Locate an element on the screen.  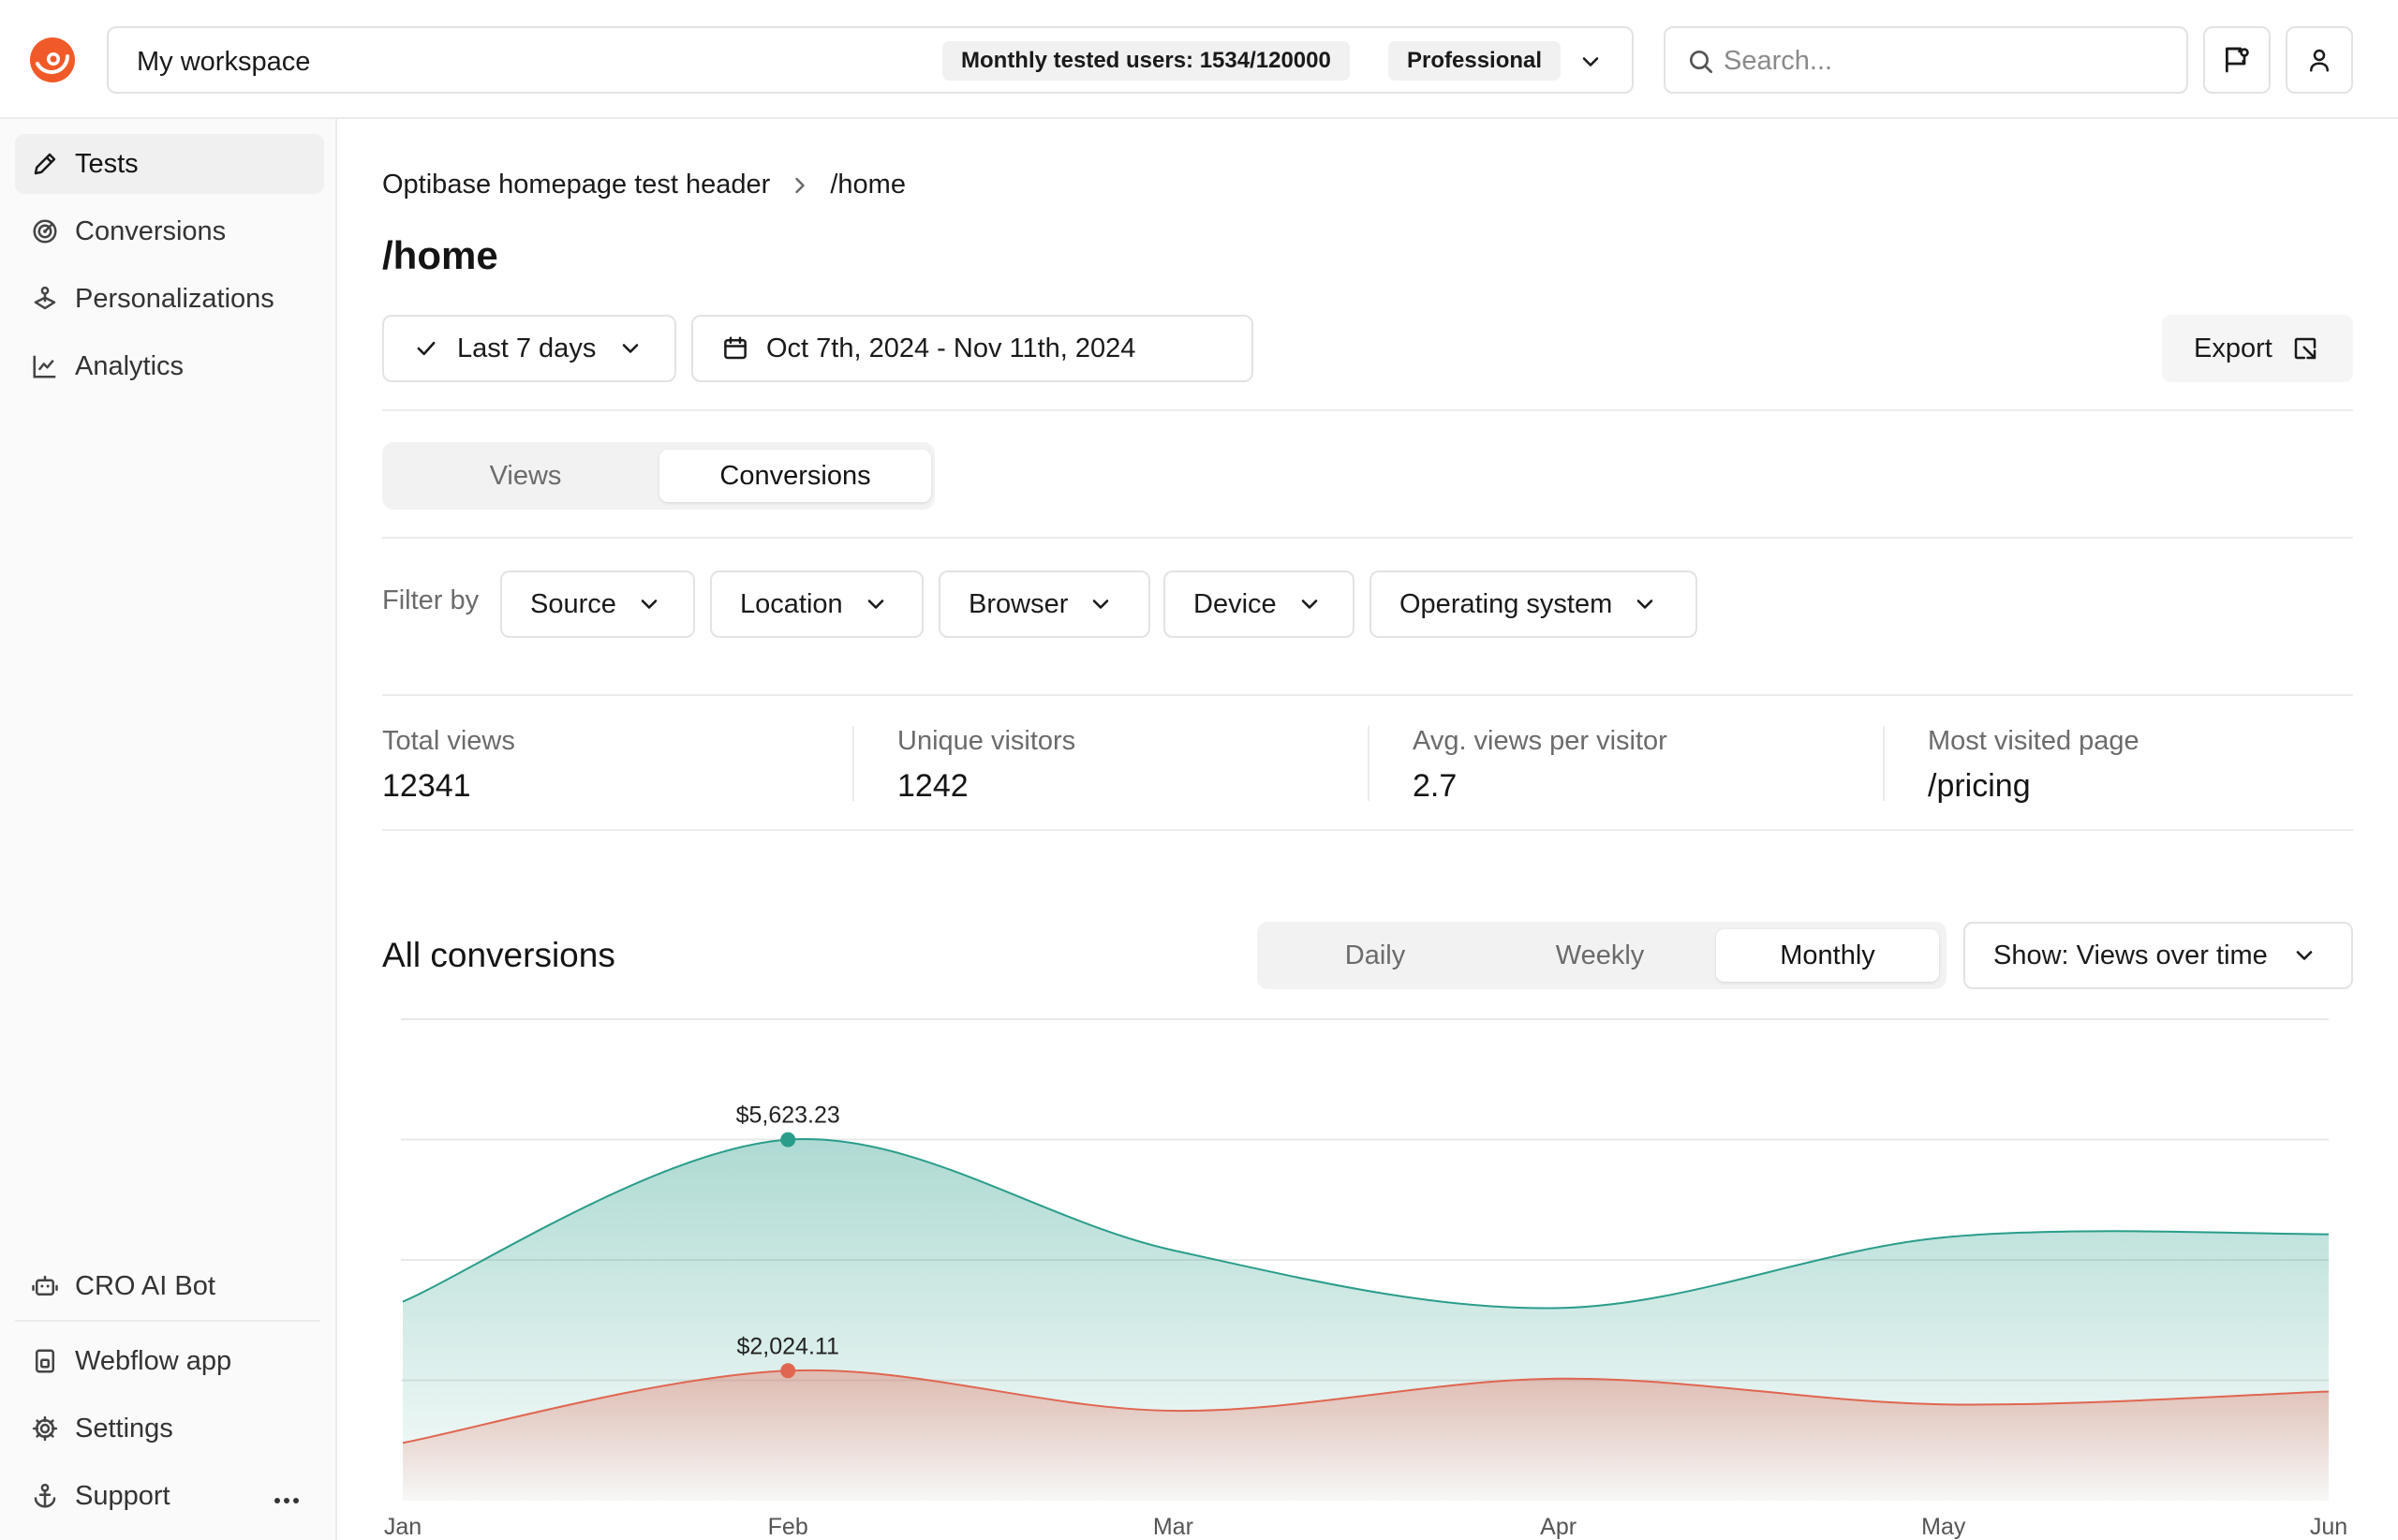
search-box is located at coordinates (1926, 60).